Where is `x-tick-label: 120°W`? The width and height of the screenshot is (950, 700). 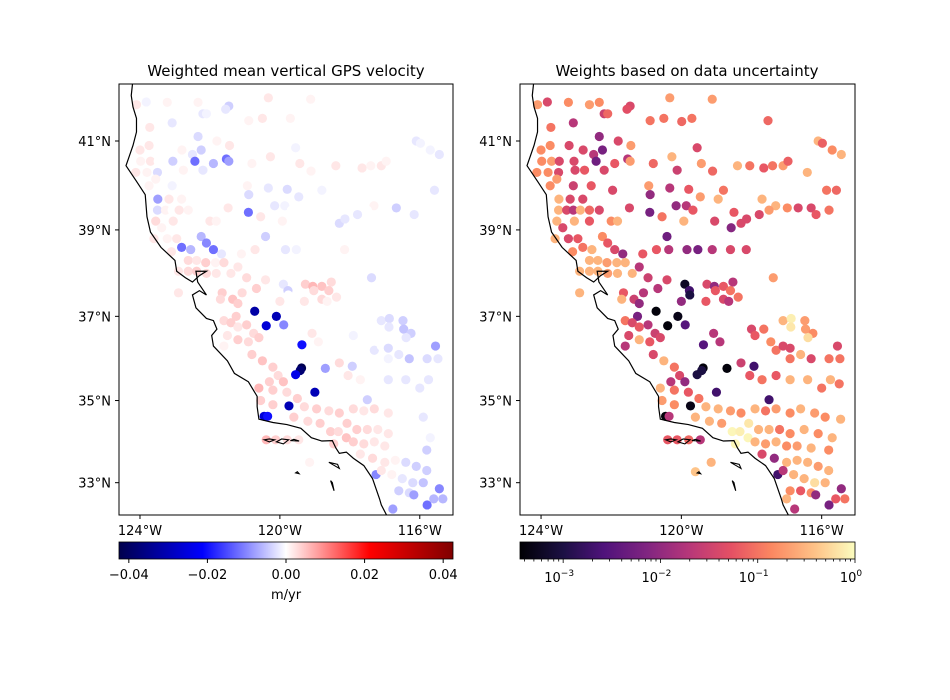
x-tick-label: 120°W is located at coordinates (681, 531).